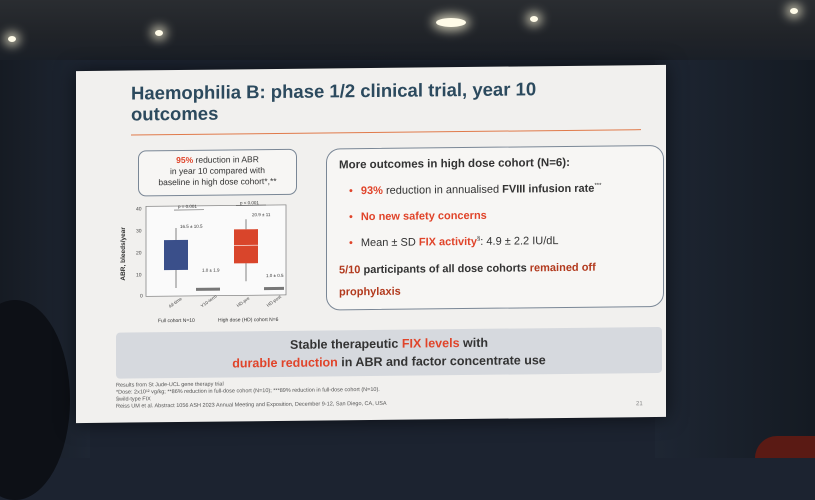 The image size is (815, 500). What do you see at coordinates (176, 255) in the screenshot?
I see `box-full-cohort-pre` at bounding box center [176, 255].